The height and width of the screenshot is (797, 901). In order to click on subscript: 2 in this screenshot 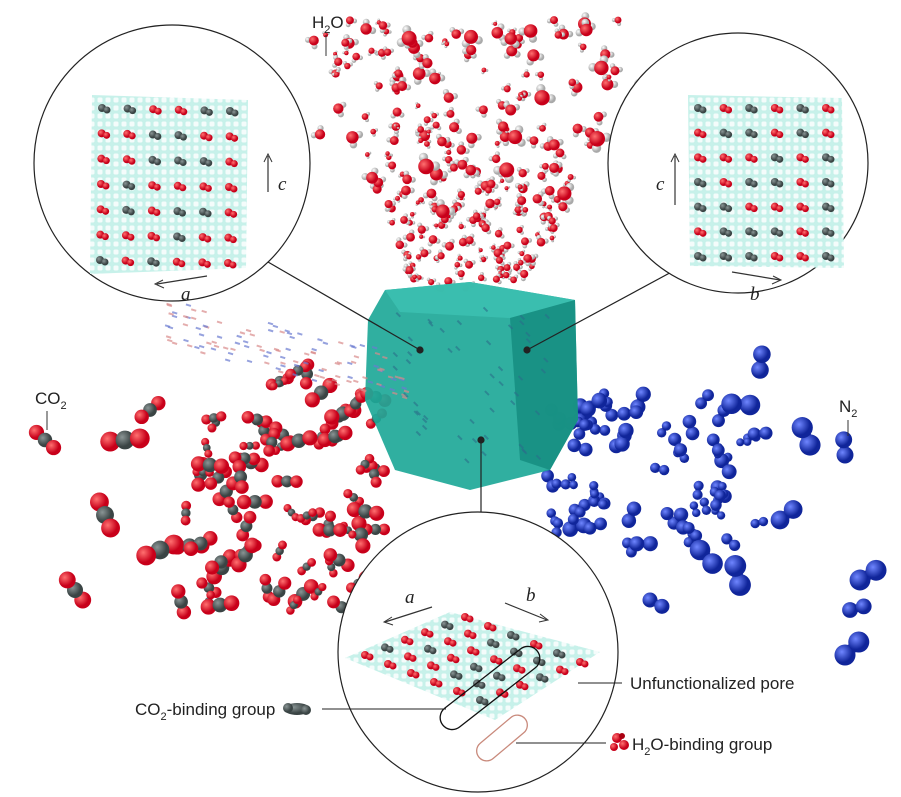, I will do `click(327, 30)`.